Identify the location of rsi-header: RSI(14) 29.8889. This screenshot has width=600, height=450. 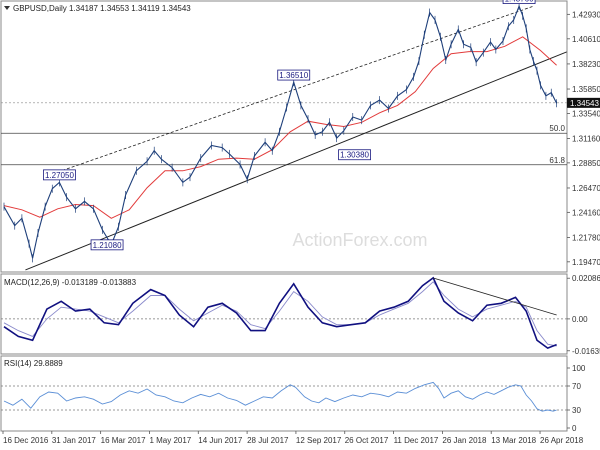
(33, 363).